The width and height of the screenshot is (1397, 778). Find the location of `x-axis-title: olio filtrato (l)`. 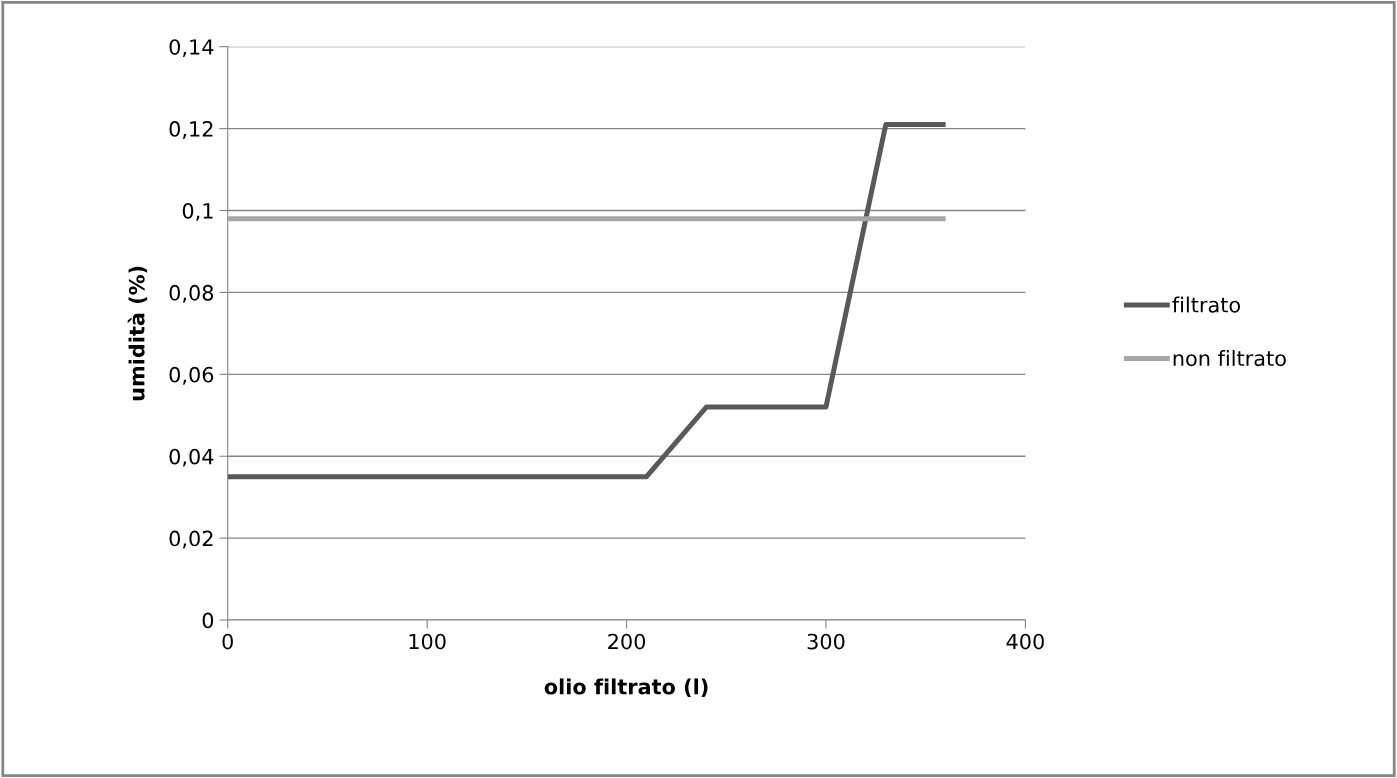

x-axis-title: olio filtrato (l) is located at coordinates (626, 687).